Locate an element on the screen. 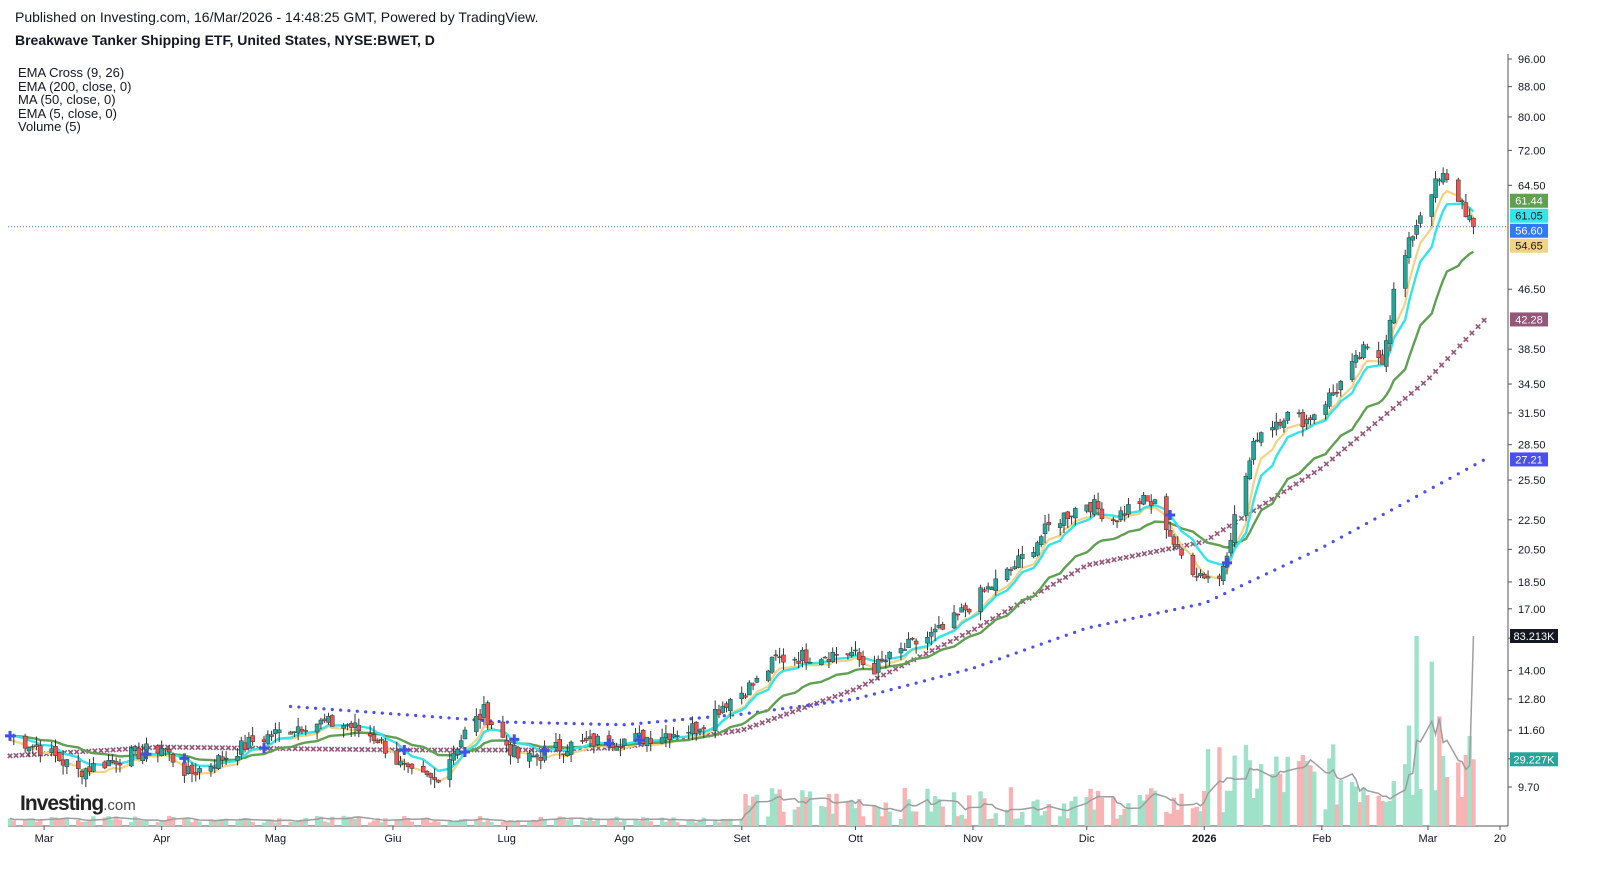  legend-item-ema200: EMA (200, close, 0) is located at coordinates (75, 86).